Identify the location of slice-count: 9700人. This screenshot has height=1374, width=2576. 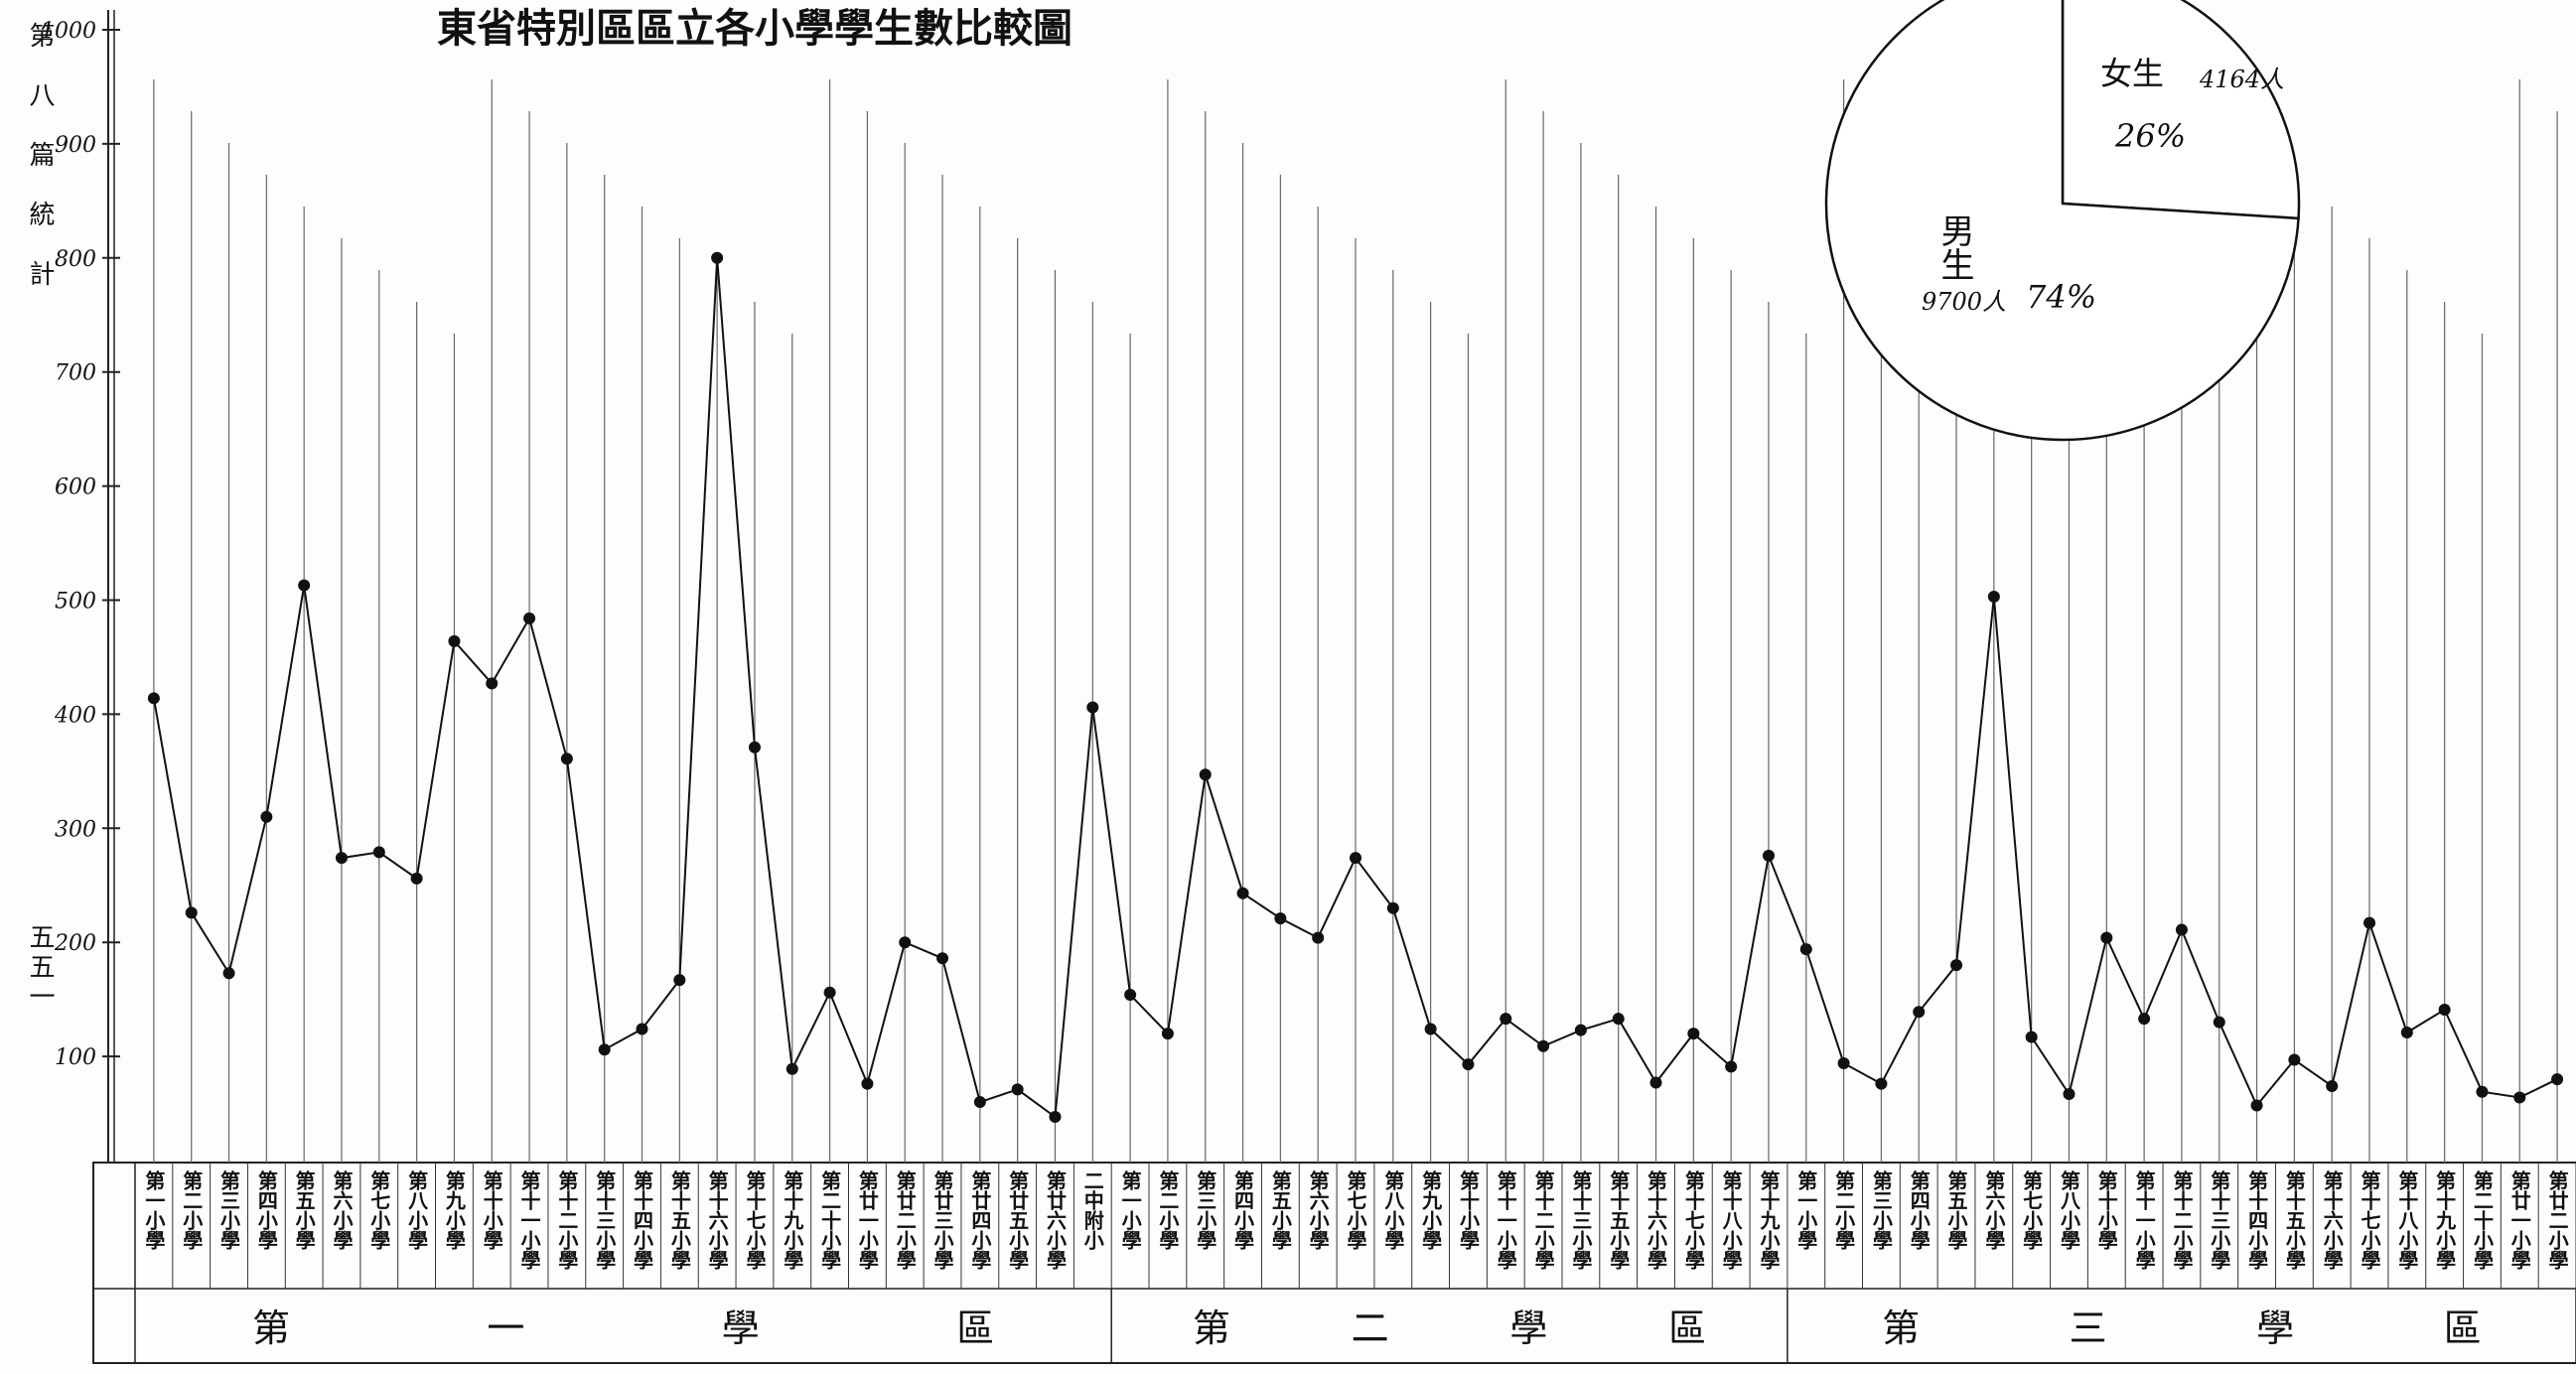
(1964, 302).